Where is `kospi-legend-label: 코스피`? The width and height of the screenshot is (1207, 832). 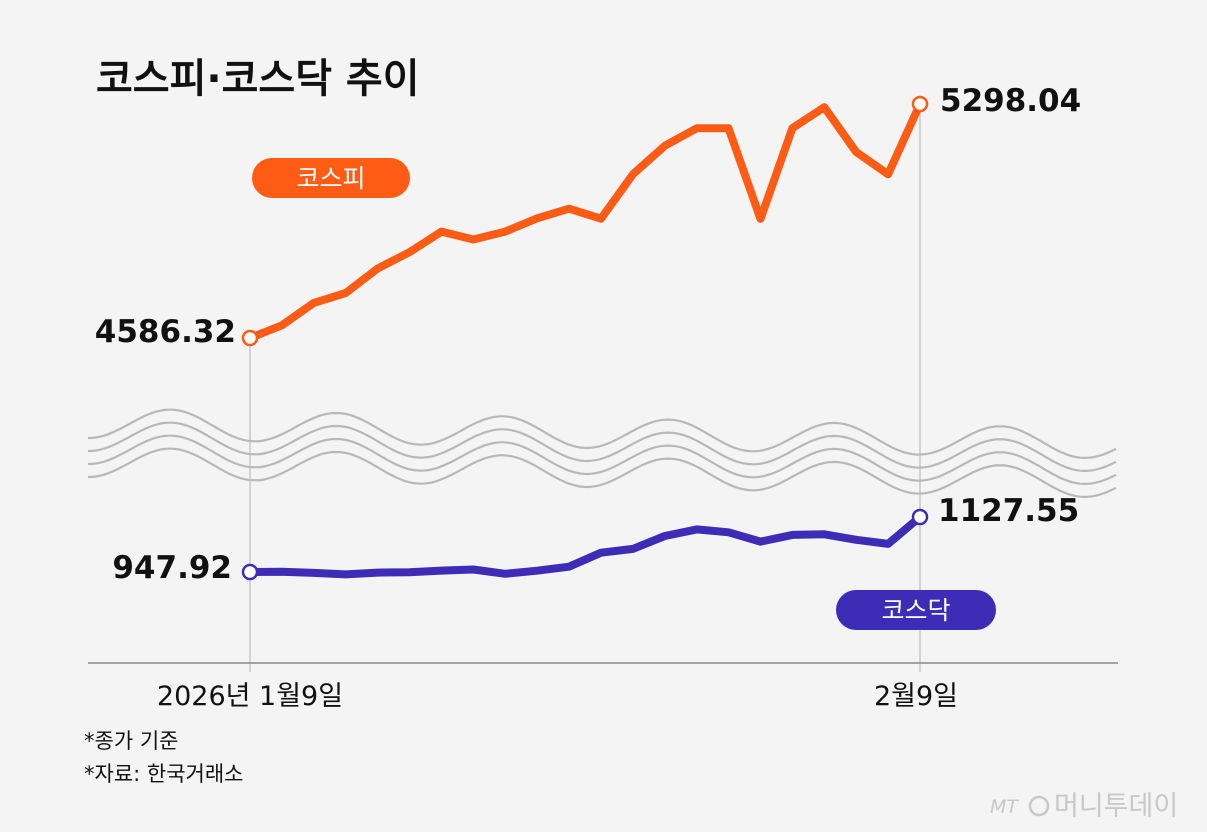 kospi-legend-label: 코스피 is located at coordinates (330, 178).